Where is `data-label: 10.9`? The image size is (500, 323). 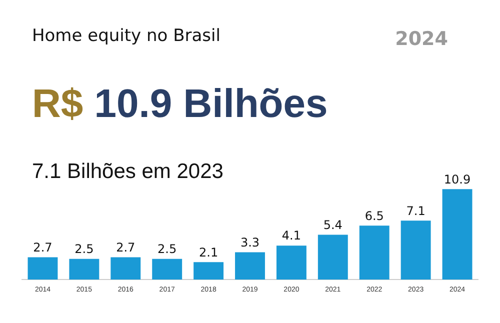 data-label: 10.9 is located at coordinates (457, 179).